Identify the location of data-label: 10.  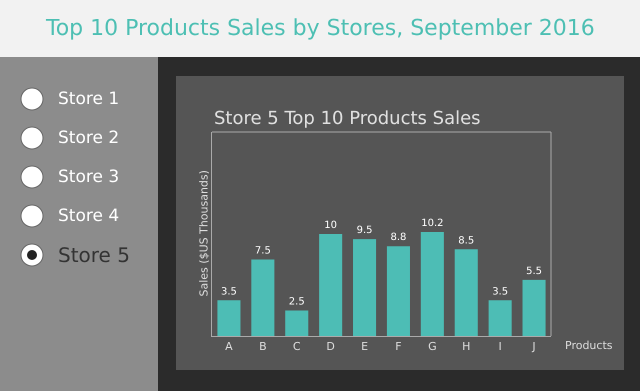
(331, 225).